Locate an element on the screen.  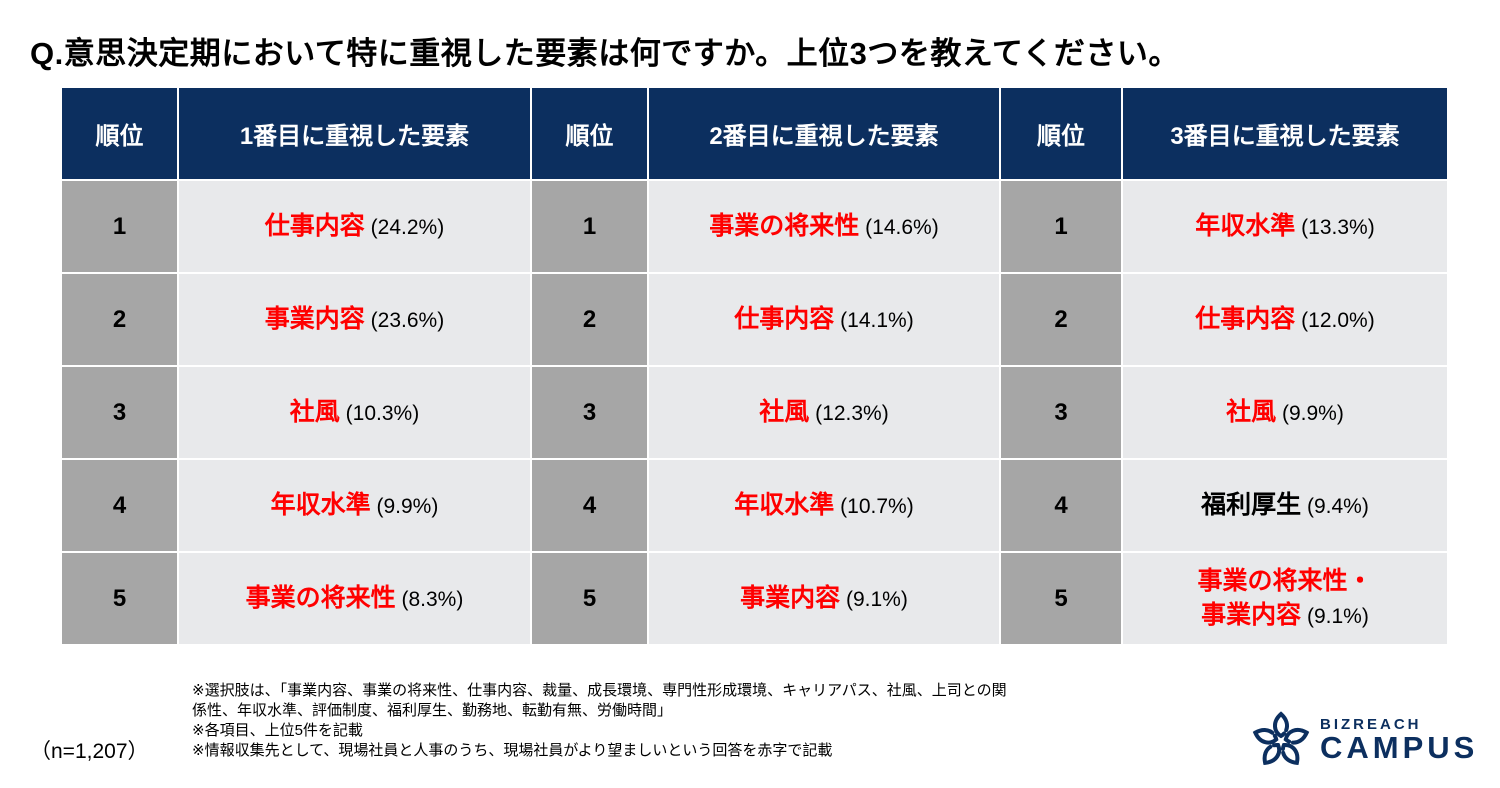
logo-line1: BIZREACH is located at coordinates (1371, 724).